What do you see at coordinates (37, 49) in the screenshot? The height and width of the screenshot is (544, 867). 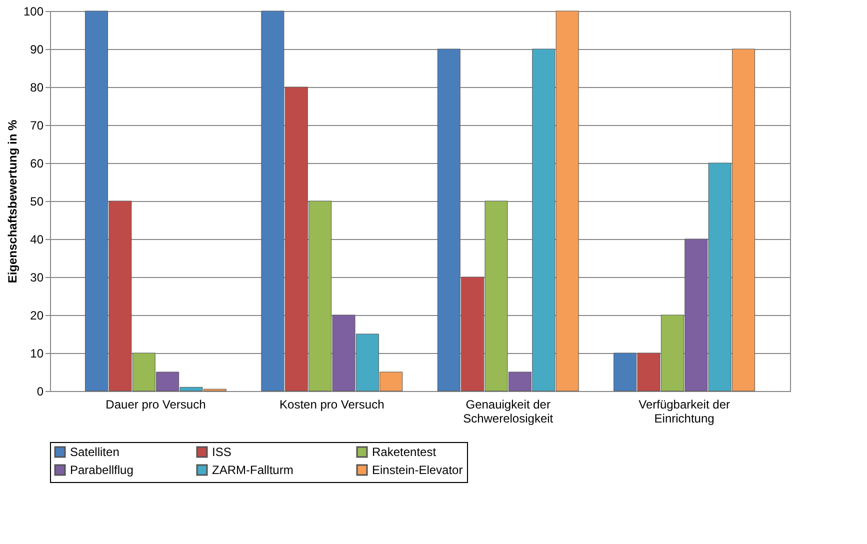 I see `y-tick-label: 90` at bounding box center [37, 49].